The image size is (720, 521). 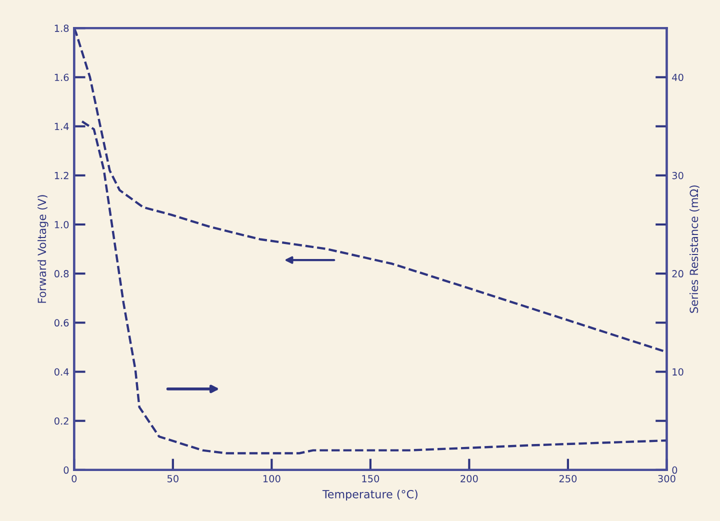 What do you see at coordinates (172, 478) in the screenshot?
I see `x-tick-label: 50` at bounding box center [172, 478].